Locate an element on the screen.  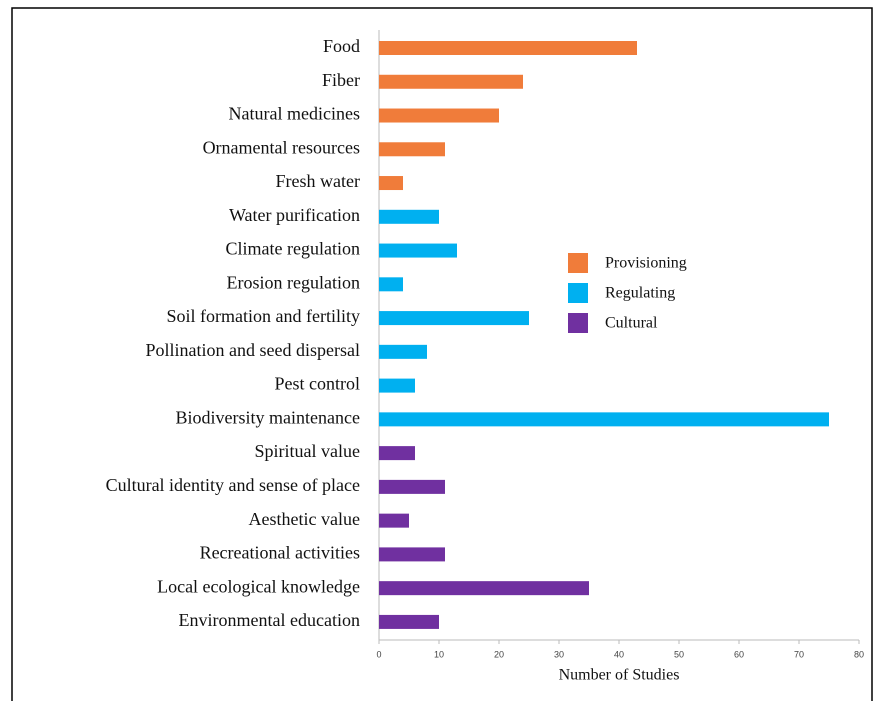
x-tick-label: 10 is located at coordinates (439, 654).